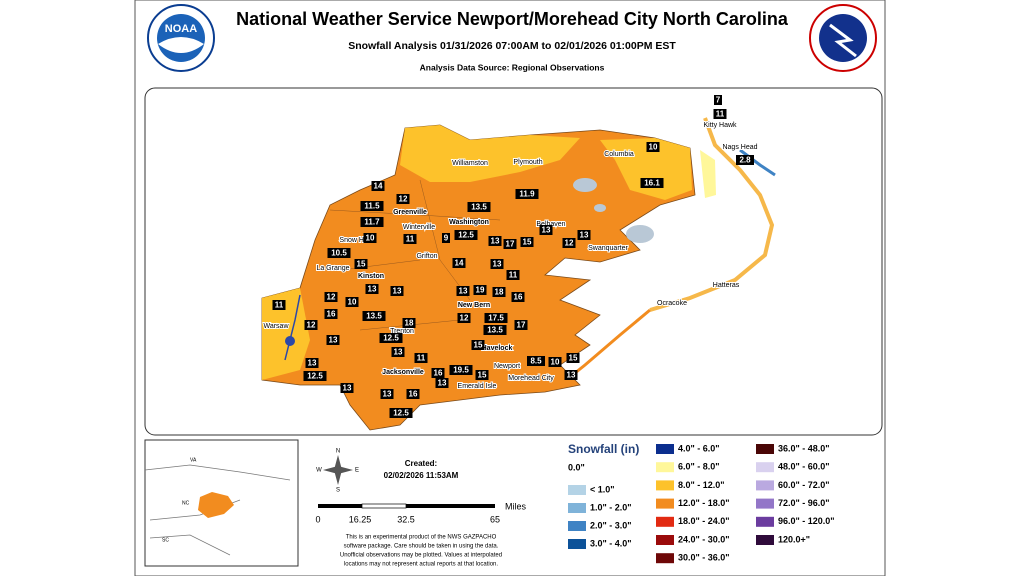 This screenshot has height=576, width=1024. What do you see at coordinates (699, 467) in the screenshot?
I see `legend-label: 6.0" - 8.0"` at bounding box center [699, 467].